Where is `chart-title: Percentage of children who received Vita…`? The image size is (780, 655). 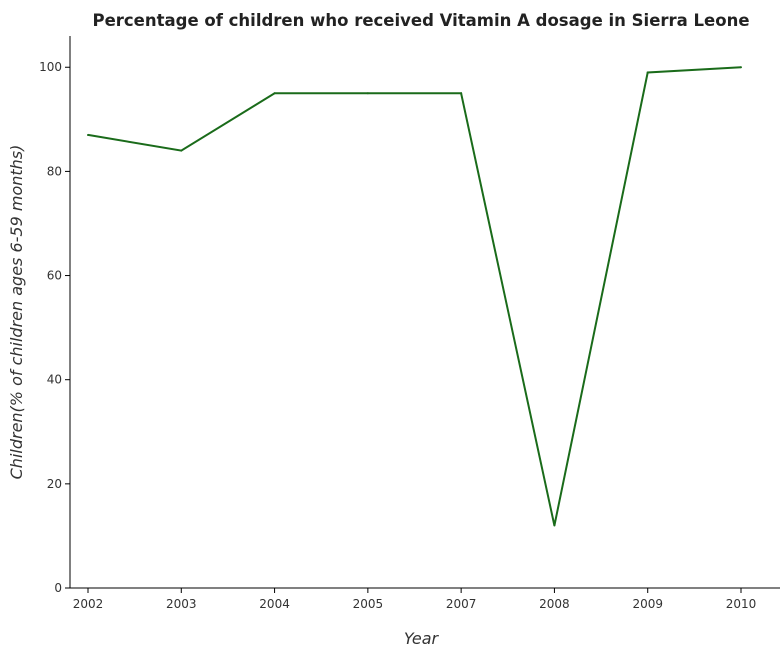 chart-title: Percentage of children who received Vita… is located at coordinates (420, 20).